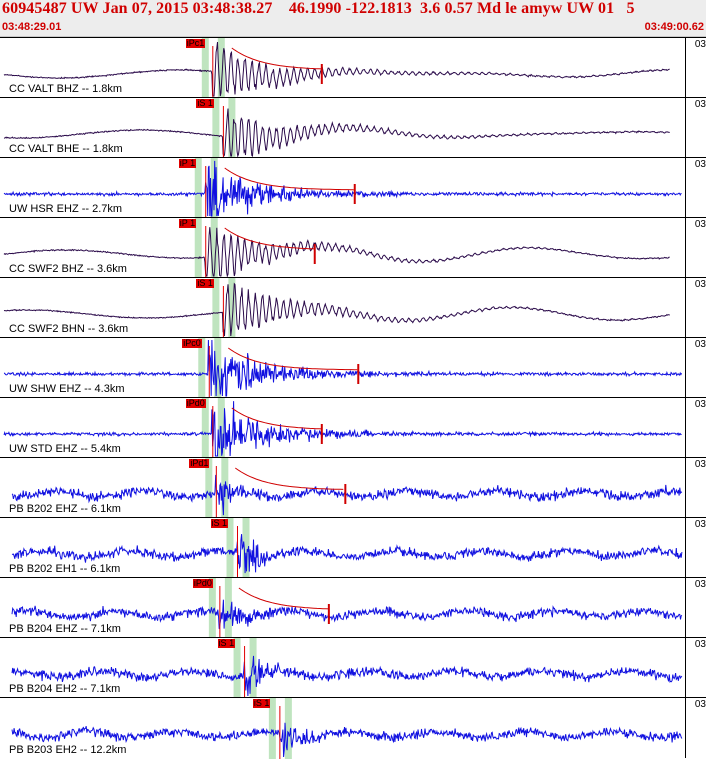  I want to click on station-label: CC SWF2 BHN -- 3.6km, so click(69, 329).